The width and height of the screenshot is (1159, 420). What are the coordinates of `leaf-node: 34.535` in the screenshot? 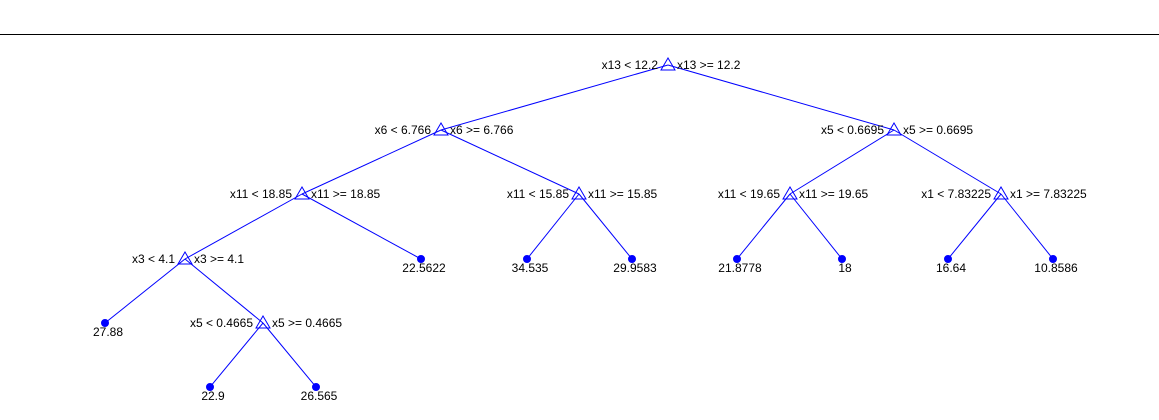 It's located at (530, 265).